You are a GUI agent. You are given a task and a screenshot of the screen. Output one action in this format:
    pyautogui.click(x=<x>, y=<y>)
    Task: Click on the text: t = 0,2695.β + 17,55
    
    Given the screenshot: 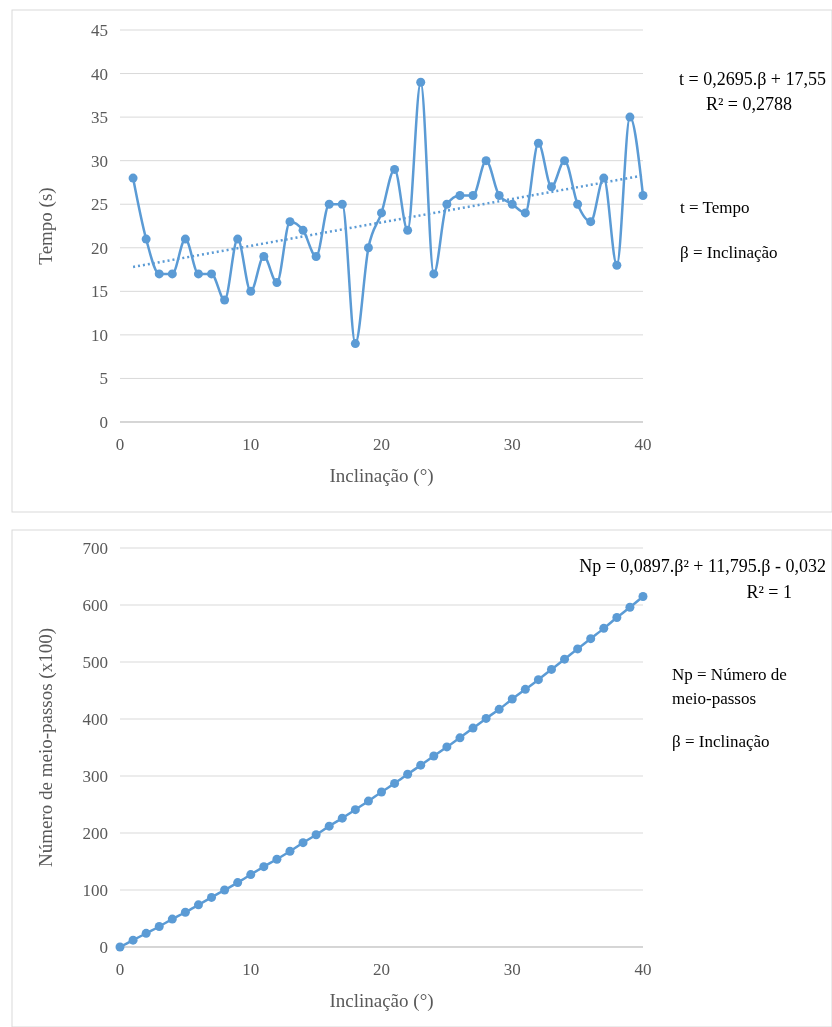 What is the action you would take?
    pyautogui.click(x=752, y=79)
    